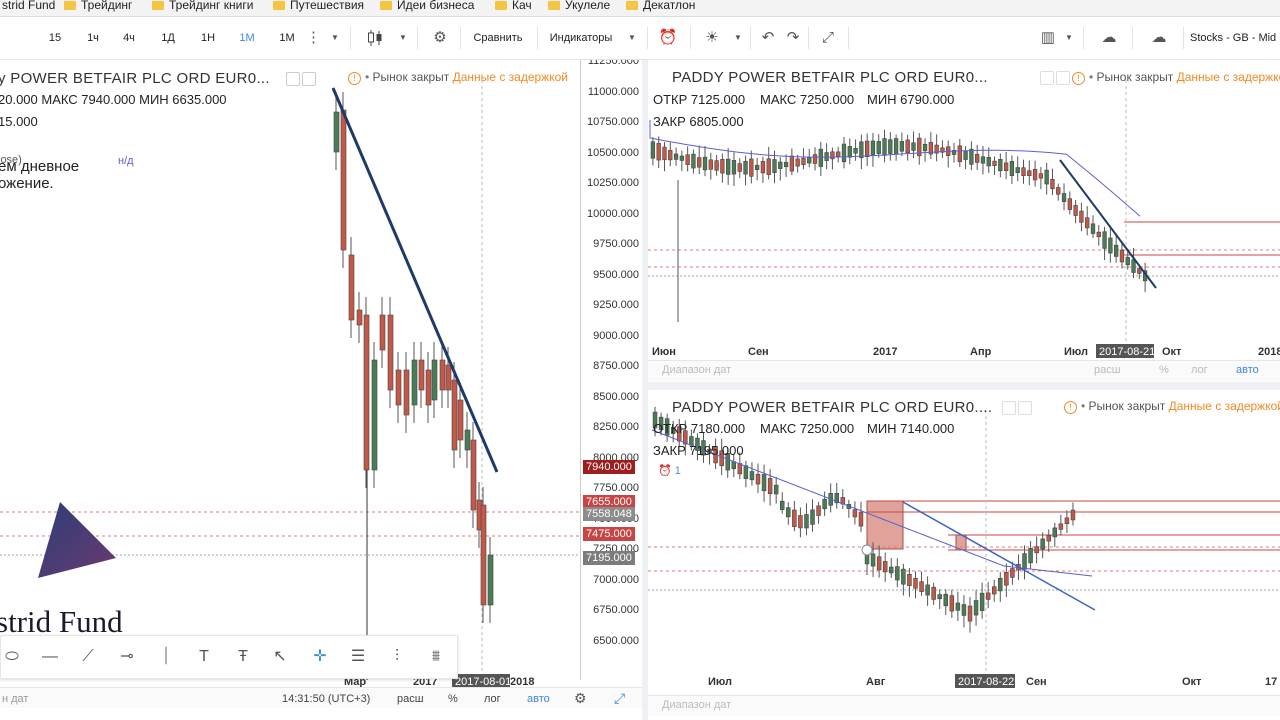 Image resolution: width=1280 pixels, height=720 pixels. Describe the element at coordinates (986, 682) in the screenshot. I see `crosshair-date-label: 2017-08-22` at that location.